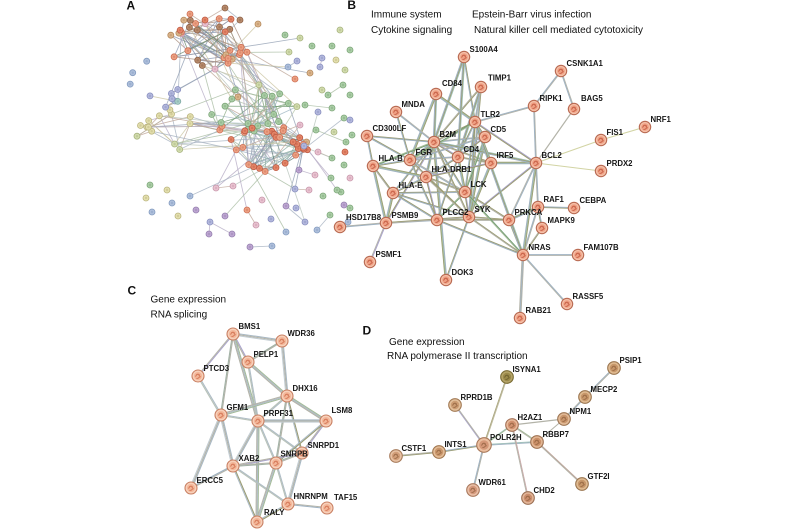 This screenshot has height=530, width=800. What do you see at coordinates (424, 152) in the screenshot?
I see `svg-text: FGR` at bounding box center [424, 152].